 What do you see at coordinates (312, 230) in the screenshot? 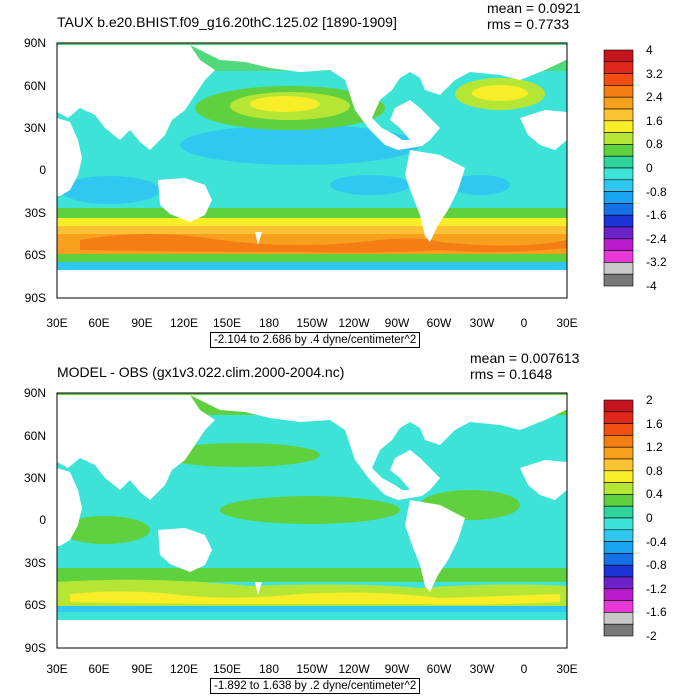
I see `band-gold` at bounding box center [312, 230].